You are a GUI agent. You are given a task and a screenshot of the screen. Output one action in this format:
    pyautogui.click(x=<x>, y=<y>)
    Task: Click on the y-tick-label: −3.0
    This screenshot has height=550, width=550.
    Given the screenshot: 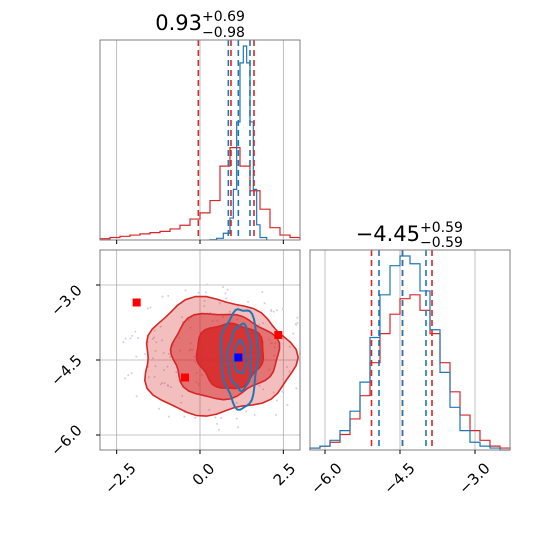 What is the action you would take?
    pyautogui.click(x=66, y=300)
    